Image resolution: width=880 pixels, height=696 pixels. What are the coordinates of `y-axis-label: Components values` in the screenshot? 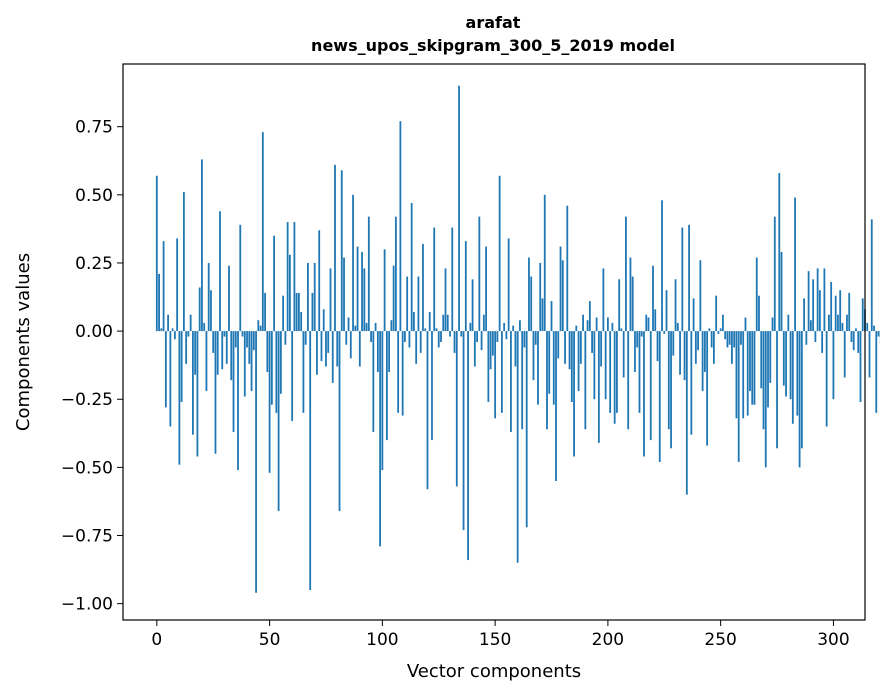 It's located at (23, 342).